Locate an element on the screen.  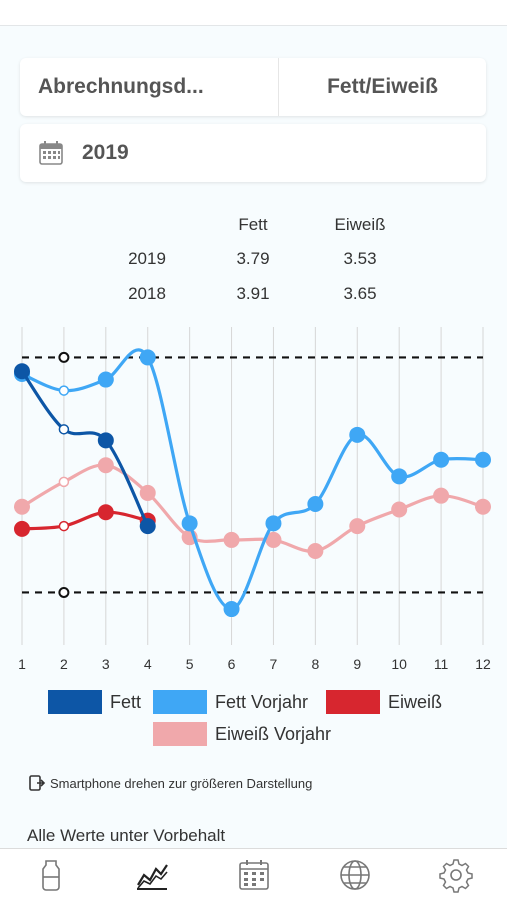
legend-item-fett: Fett is located at coordinates (94, 702).